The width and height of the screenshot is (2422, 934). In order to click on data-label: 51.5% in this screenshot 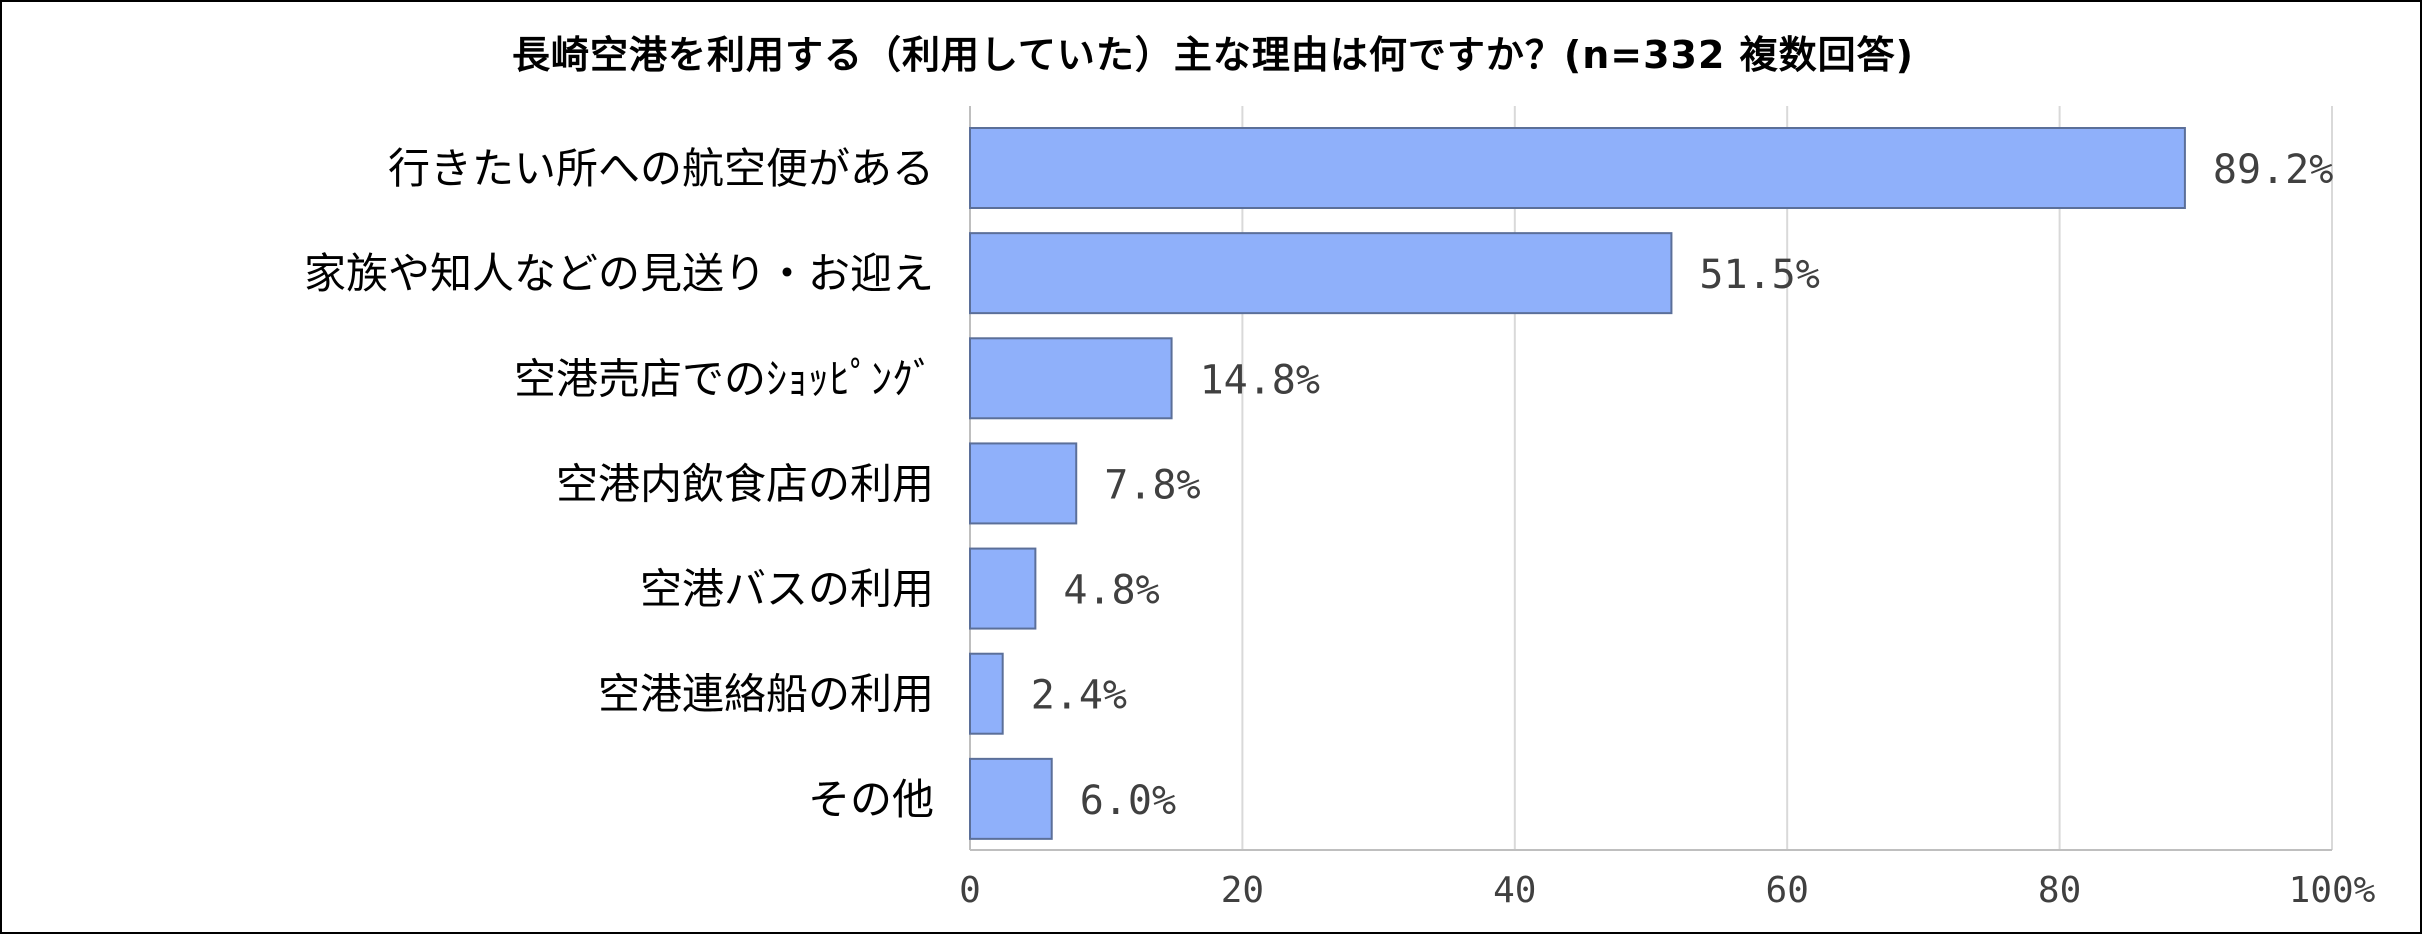, I will do `click(1759, 275)`.